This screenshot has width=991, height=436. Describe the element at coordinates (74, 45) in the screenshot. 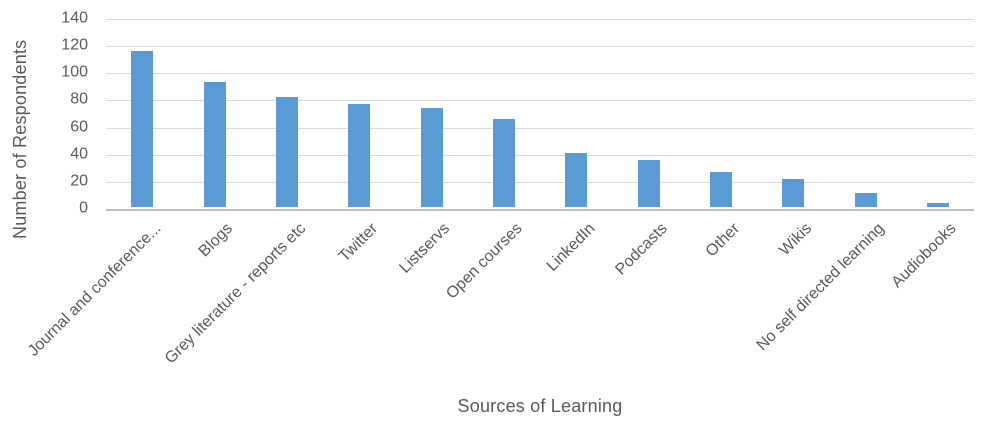

I see `y-tick-label: 120` at that location.